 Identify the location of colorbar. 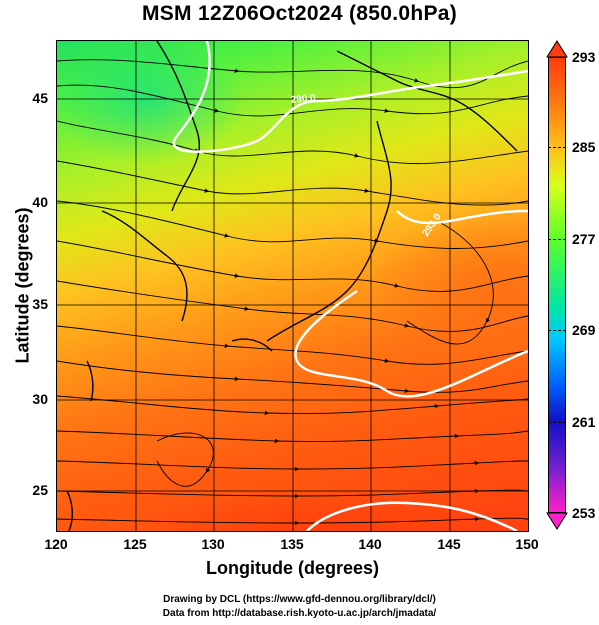
(557, 285).